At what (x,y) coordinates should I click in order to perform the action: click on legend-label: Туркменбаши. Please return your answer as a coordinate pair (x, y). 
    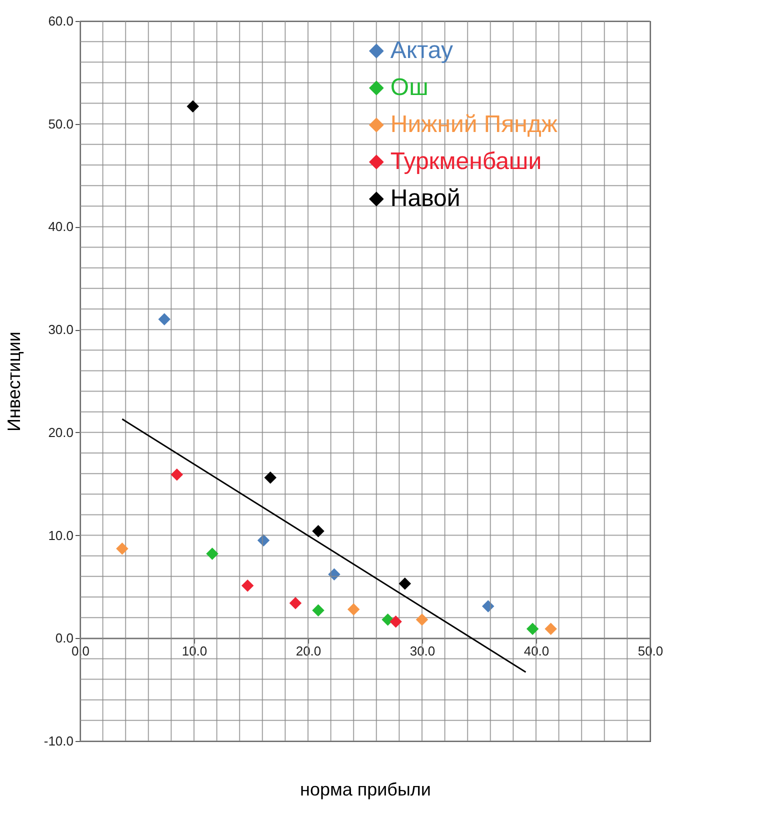
    Looking at the image, I should click on (466, 161).